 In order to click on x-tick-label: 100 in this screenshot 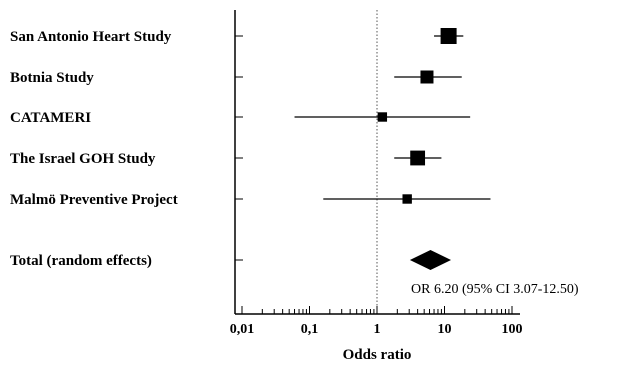, I will do `click(512, 329)`.